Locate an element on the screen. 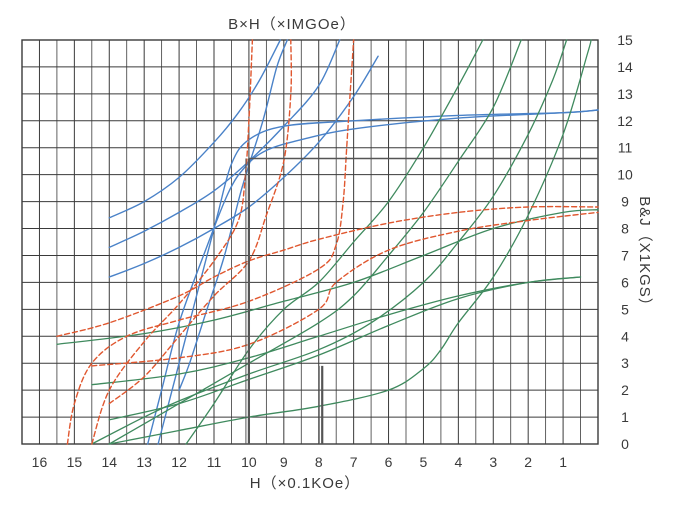  x-tick-label: 7 is located at coordinates (354, 462).